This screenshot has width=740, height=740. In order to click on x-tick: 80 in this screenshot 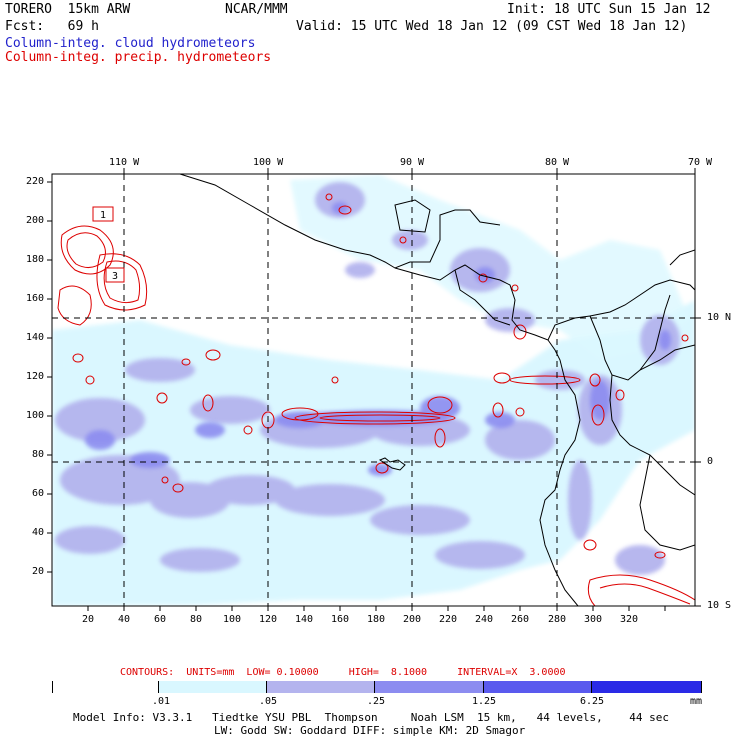, I will do `click(196, 619)`.